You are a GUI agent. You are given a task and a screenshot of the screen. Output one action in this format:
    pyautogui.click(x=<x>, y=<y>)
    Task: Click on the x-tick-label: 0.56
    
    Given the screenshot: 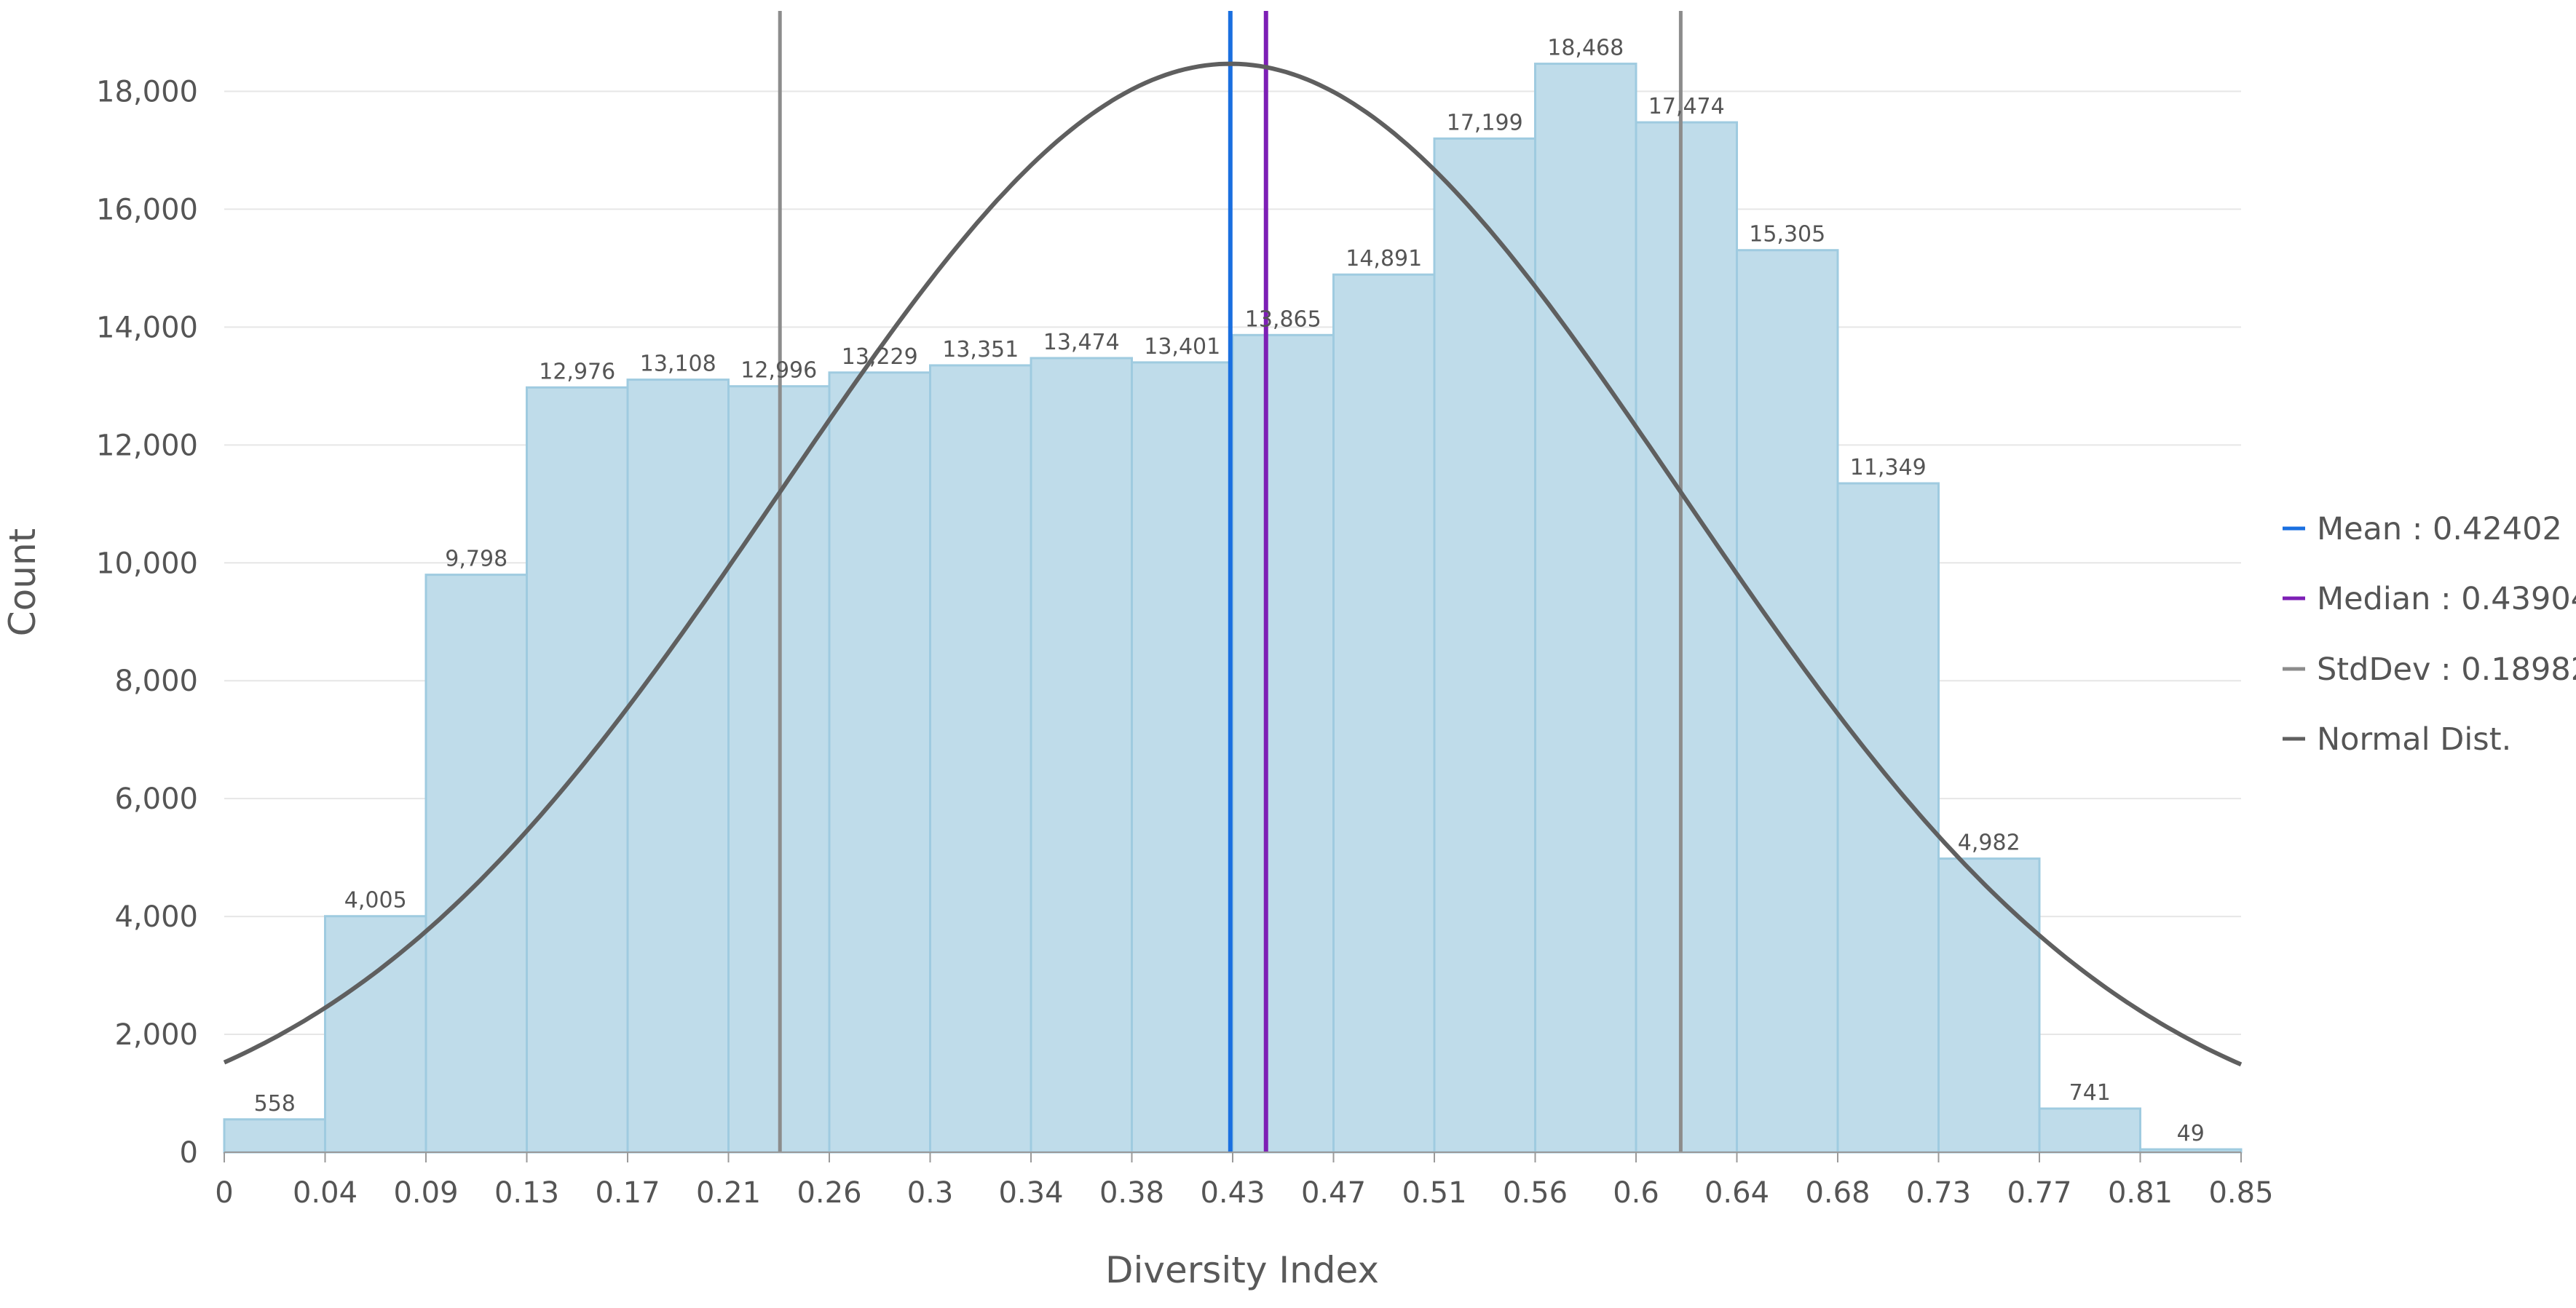 What is the action you would take?
    pyautogui.click(x=1536, y=1193)
    